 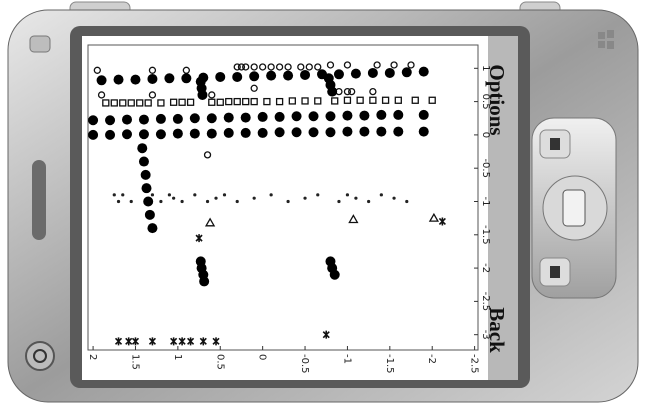 What do you see at coordinates (485, 168) in the screenshot?
I see `y-tick-label: -0.5` at bounding box center [485, 168].